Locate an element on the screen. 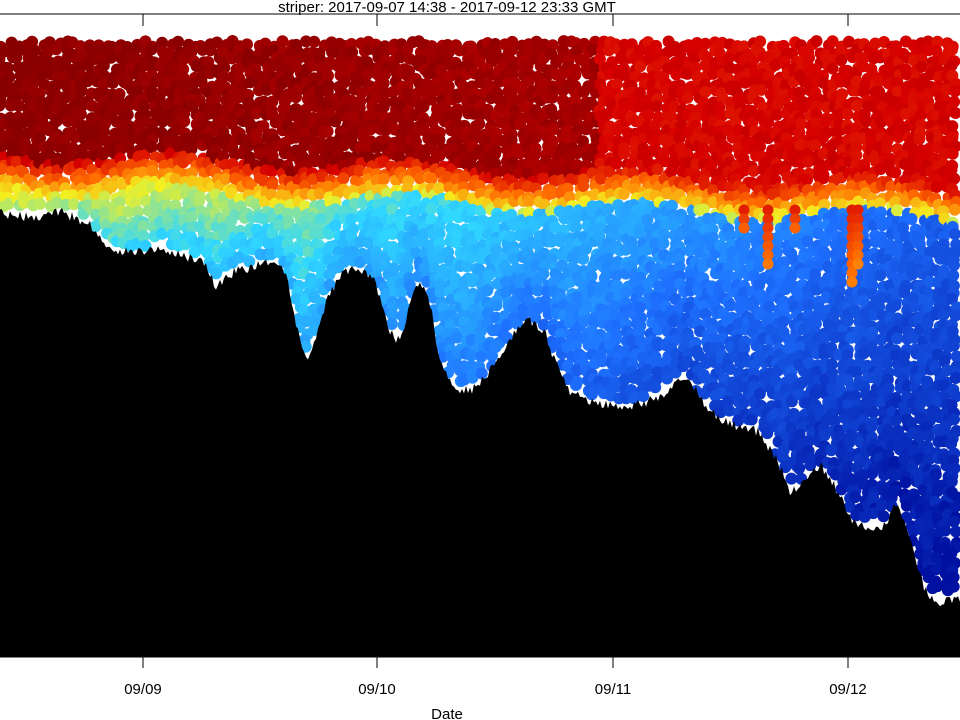 This screenshot has height=720, width=960. x-tick-label: 09/09 is located at coordinates (143, 689).